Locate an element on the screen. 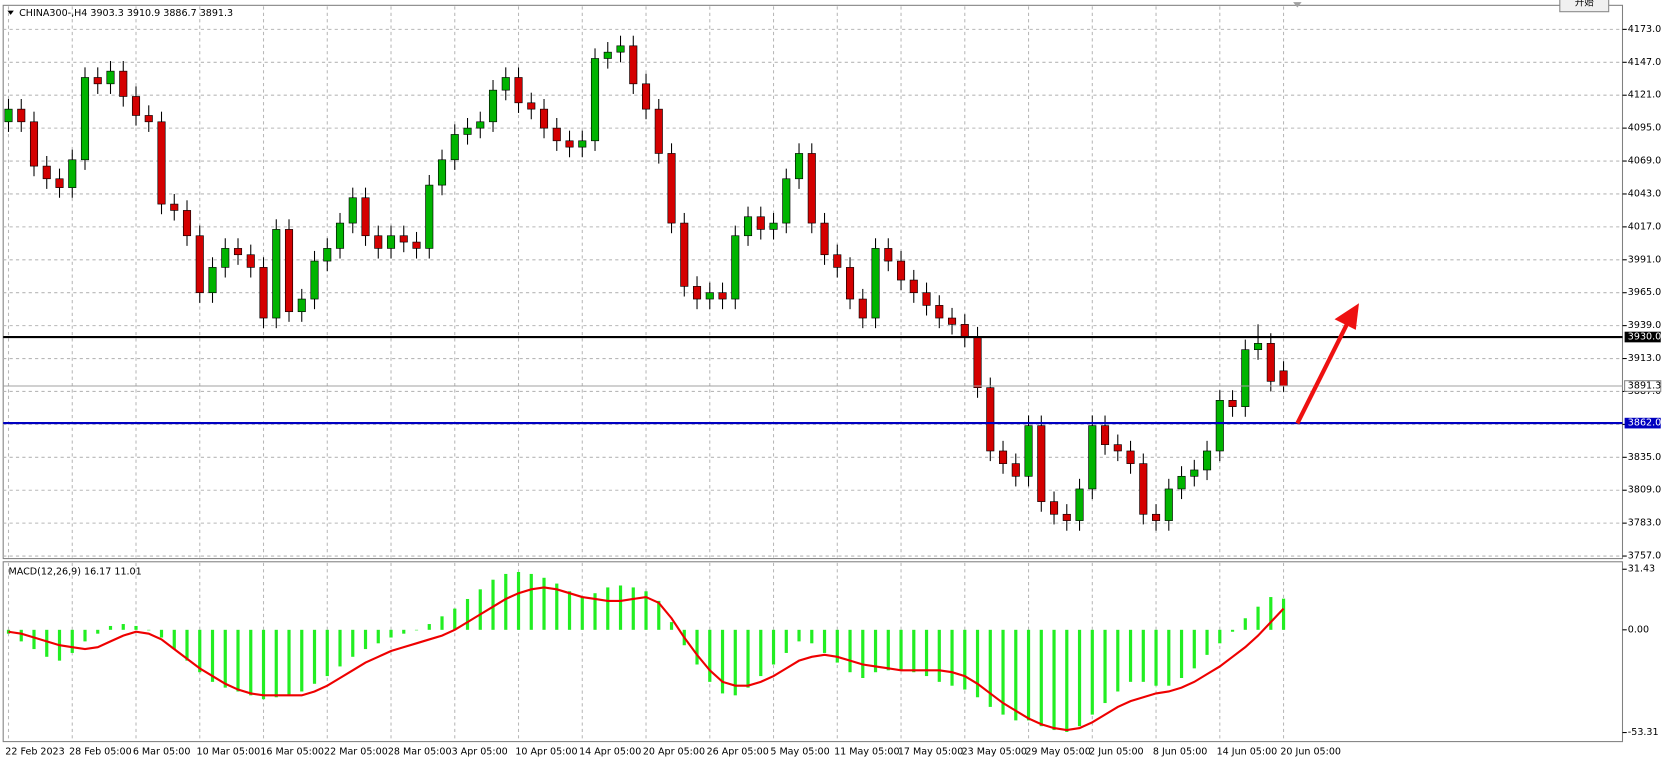 The width and height of the screenshot is (1665, 765). x-tick-label: 20 Jun 05:00 is located at coordinates (1310, 752).